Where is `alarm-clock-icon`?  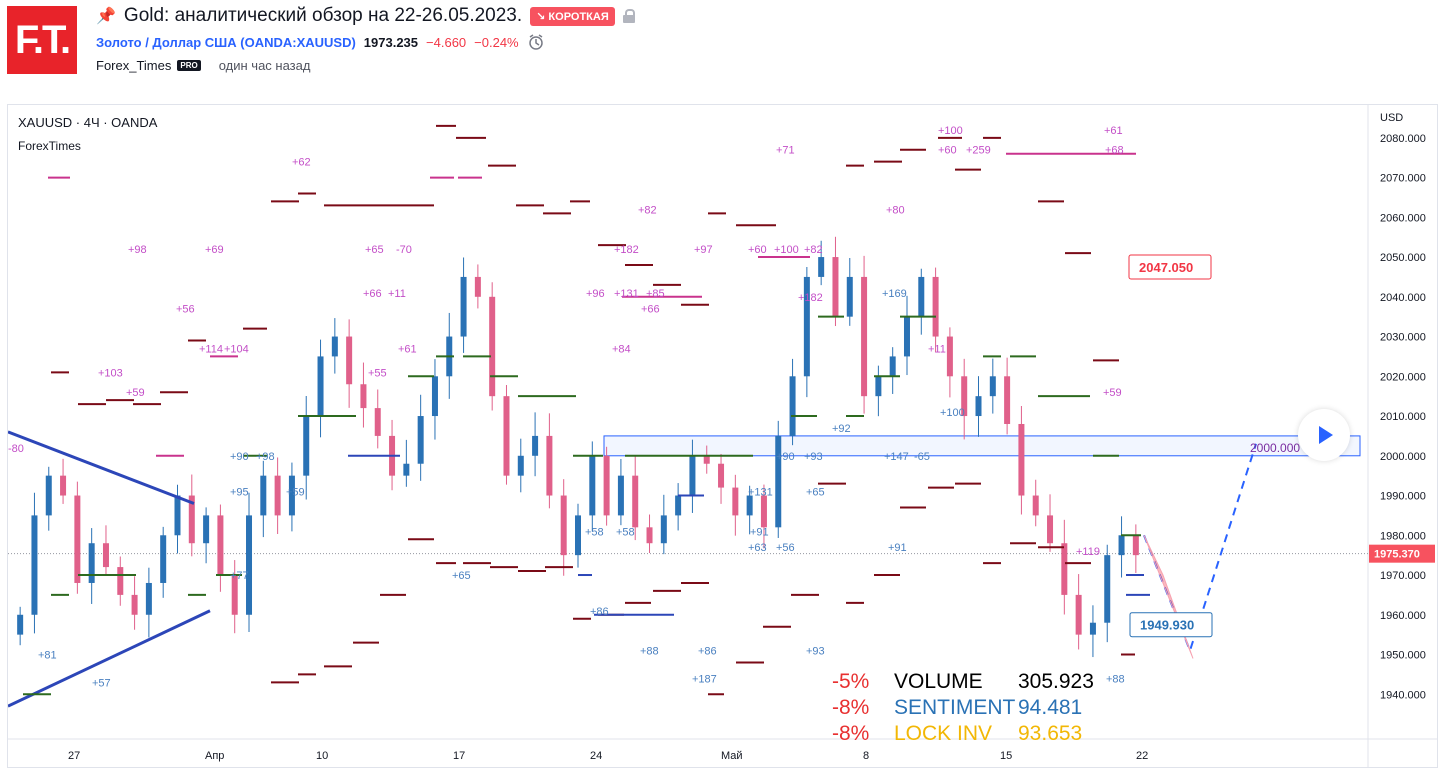 alarm-clock-icon is located at coordinates (536, 42).